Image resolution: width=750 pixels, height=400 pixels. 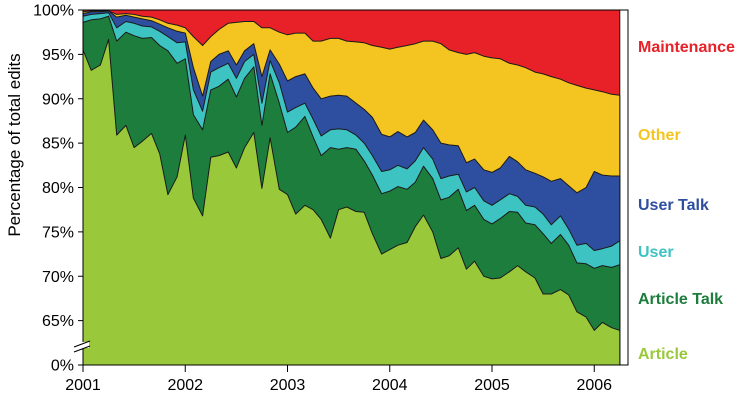 I want to click on y-tick-label: 80%, so click(x=58, y=188).